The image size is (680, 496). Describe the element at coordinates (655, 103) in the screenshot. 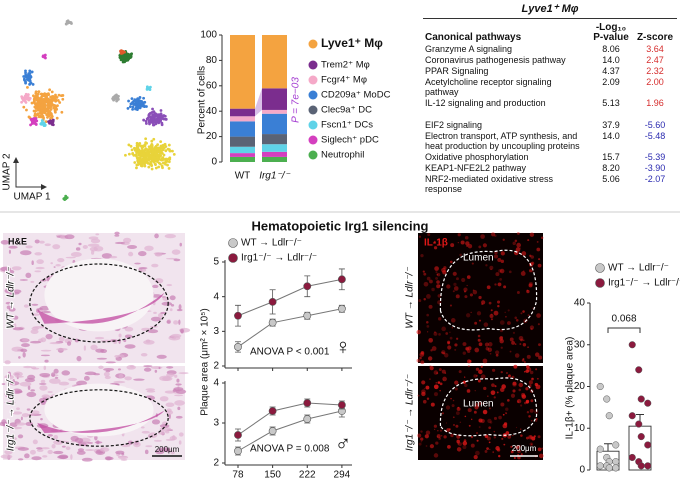

I see `table-cell: 1.96` at that location.